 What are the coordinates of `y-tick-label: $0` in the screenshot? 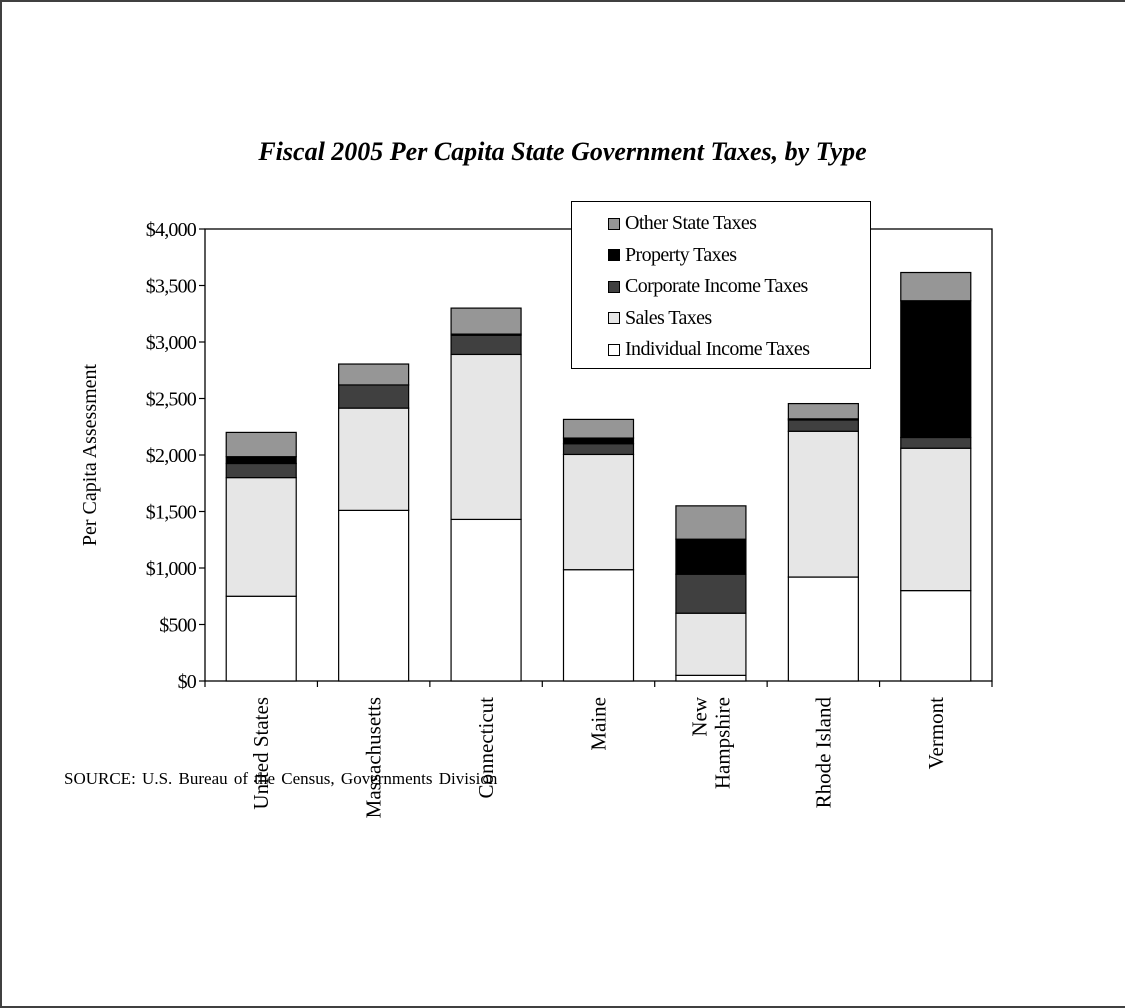 It's located at (187, 682).